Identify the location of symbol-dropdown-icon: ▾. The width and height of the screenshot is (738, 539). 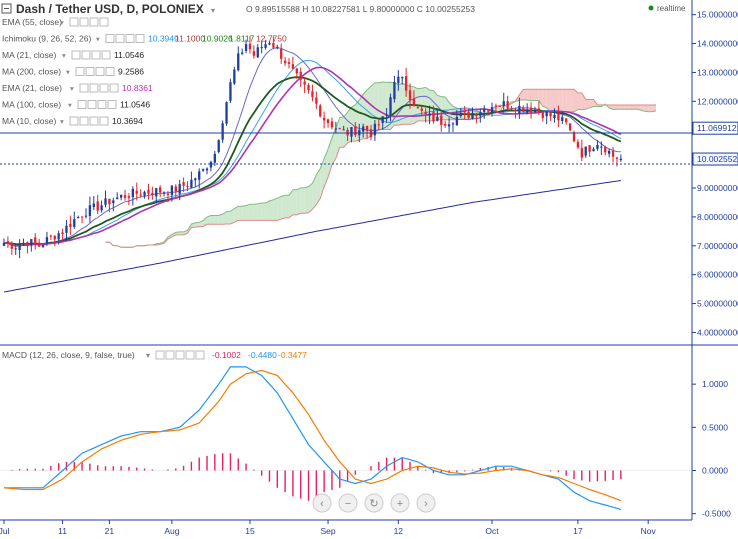
(213, 10).